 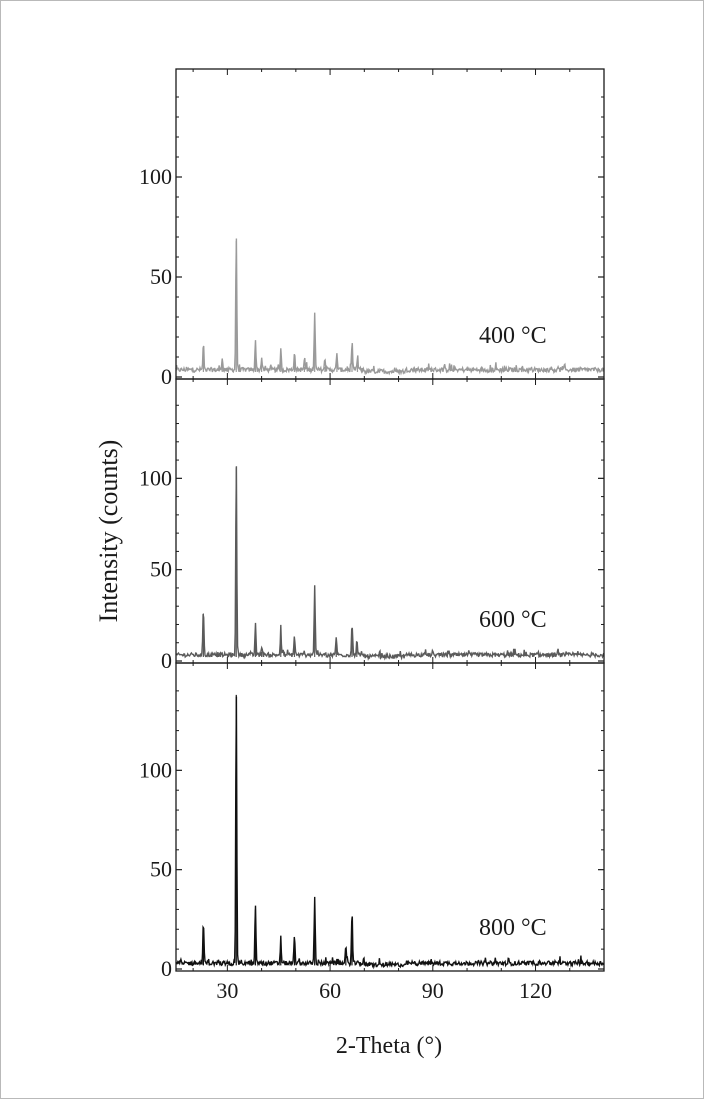 What do you see at coordinates (108, 531) in the screenshot?
I see `y-axis-label: Intensity (counts)` at bounding box center [108, 531].